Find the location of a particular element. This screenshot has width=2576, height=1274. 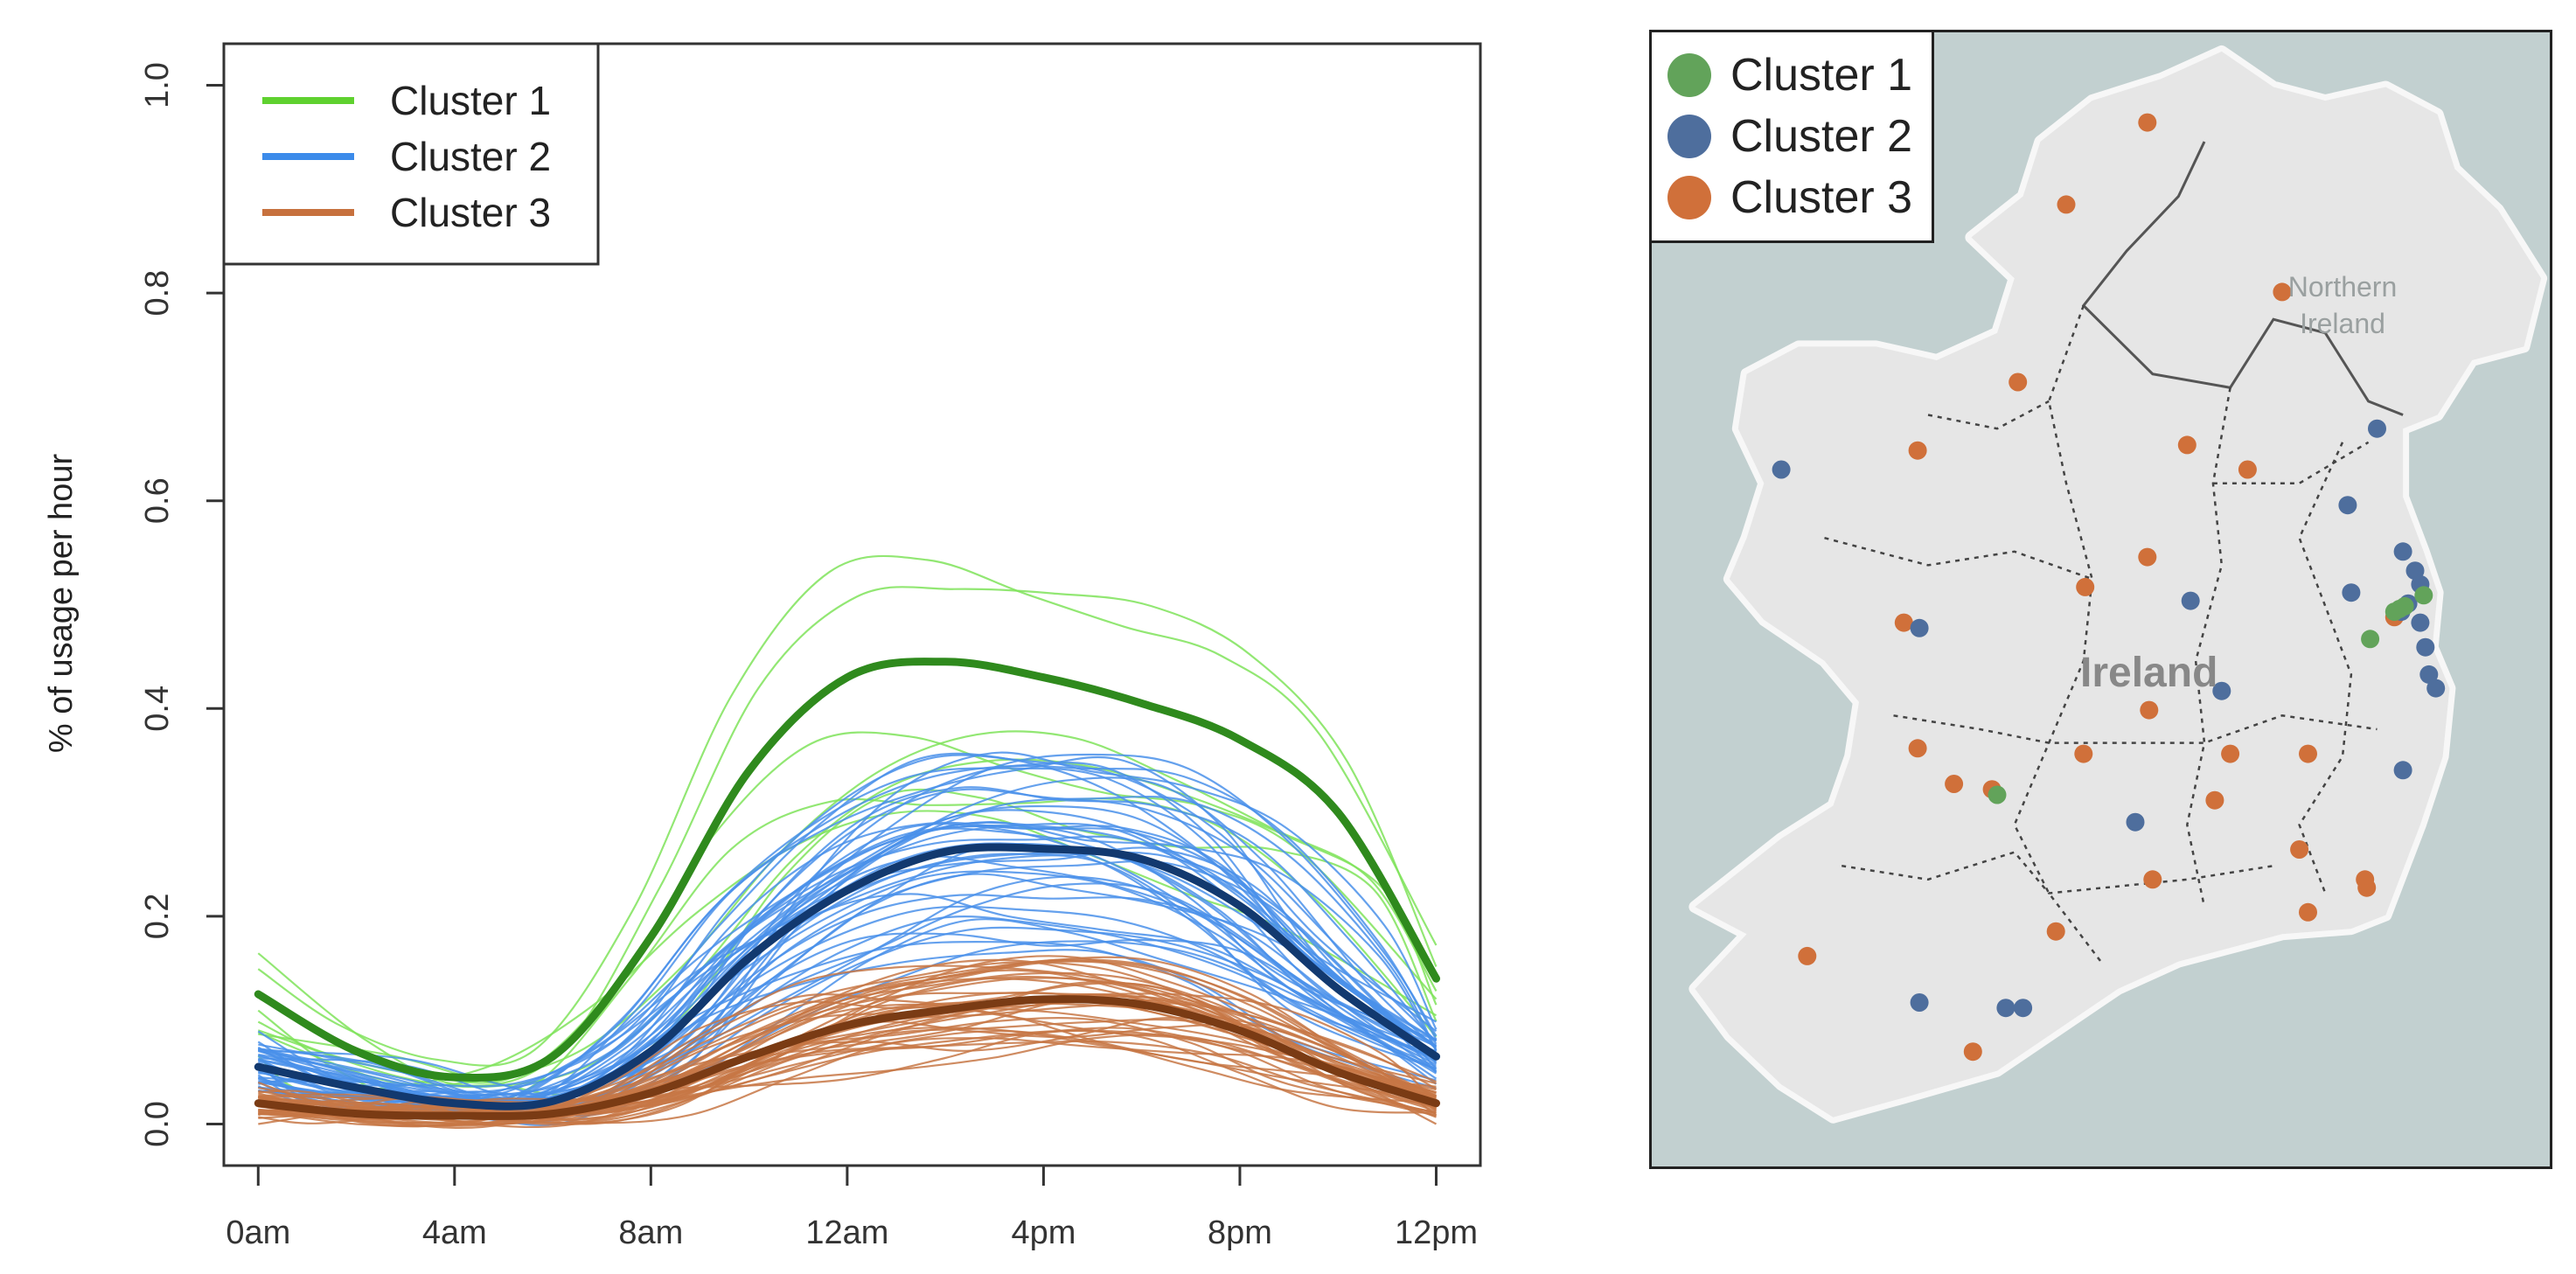

ni-border-line is located at coordinates (2242, 278).